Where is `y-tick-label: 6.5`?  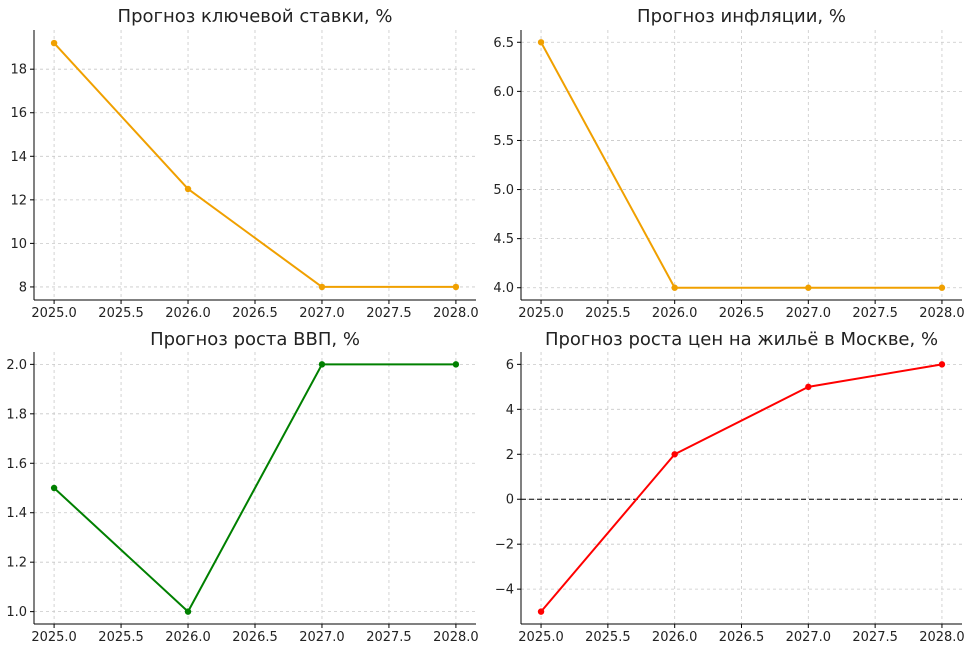 y-tick-label: 6.5 is located at coordinates (503, 43).